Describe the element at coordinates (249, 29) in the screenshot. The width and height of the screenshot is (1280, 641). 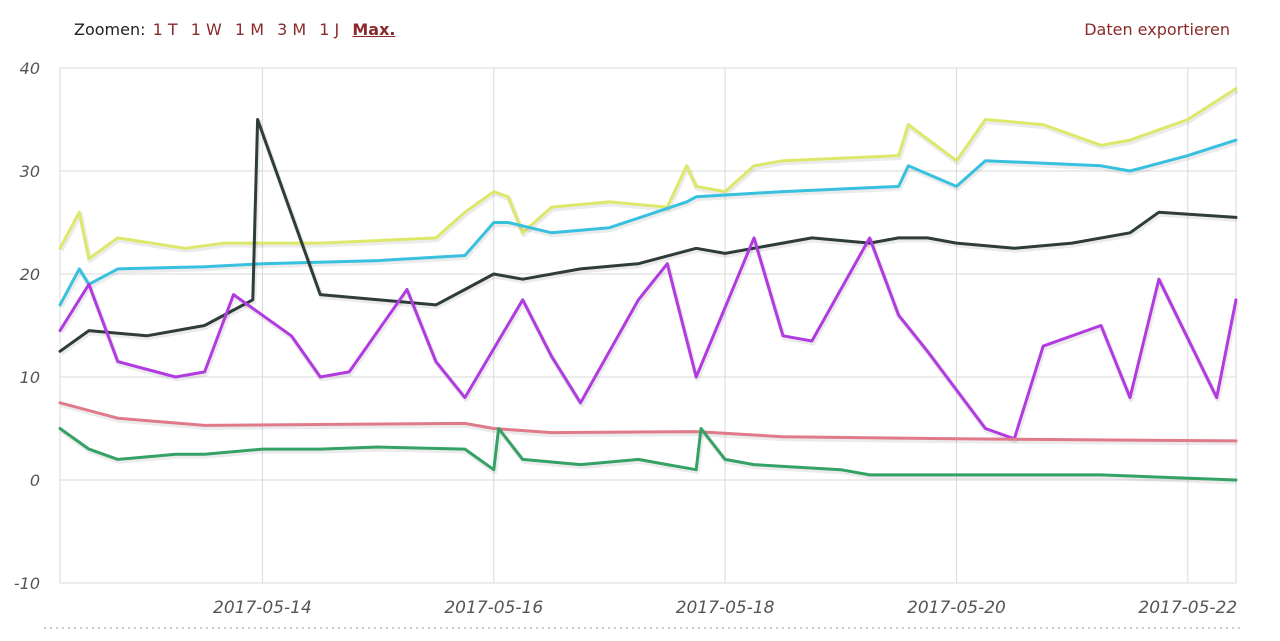
I see `zoom-option-1-month: 1 M` at that location.